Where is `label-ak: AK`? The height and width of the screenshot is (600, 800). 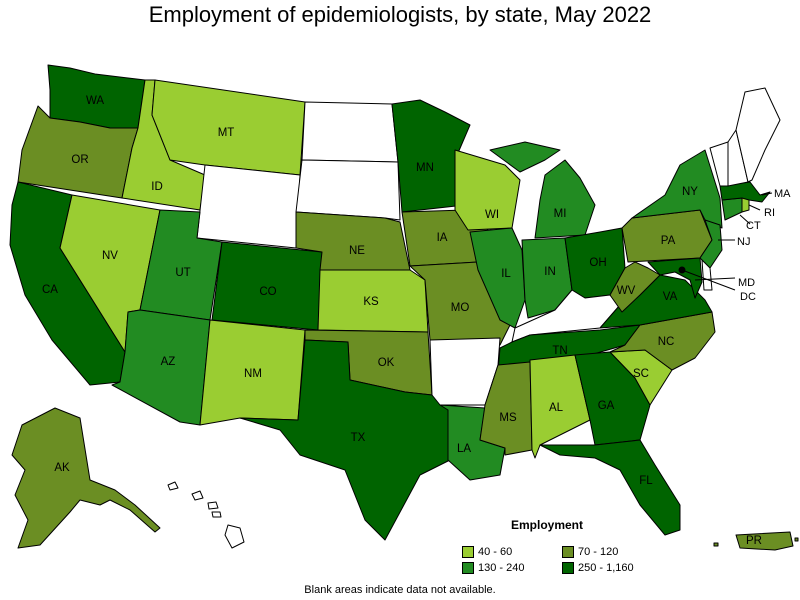
label-ak: AK is located at coordinates (62, 468).